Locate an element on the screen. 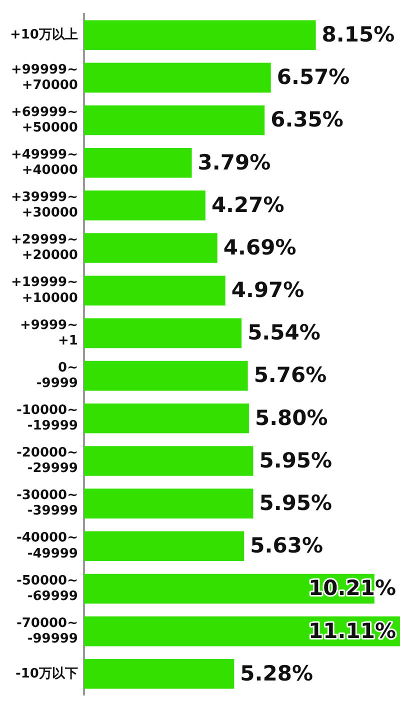  data-label: 5.28% is located at coordinates (277, 673).